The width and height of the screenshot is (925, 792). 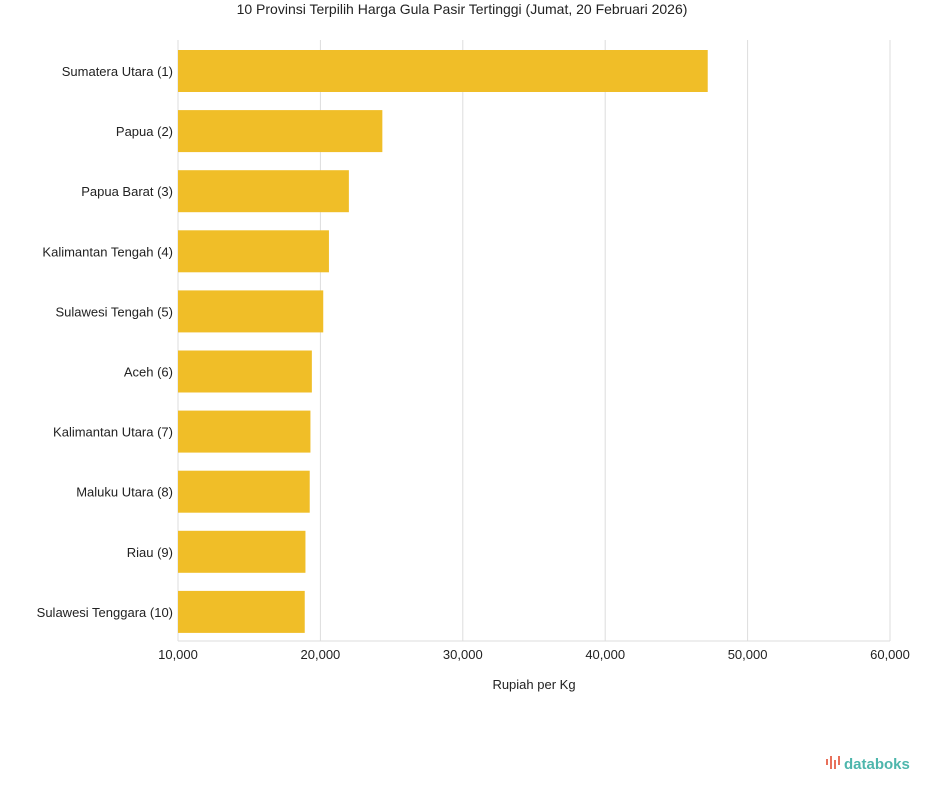 I want to click on databoks-logo: databoks, so click(x=868, y=764).